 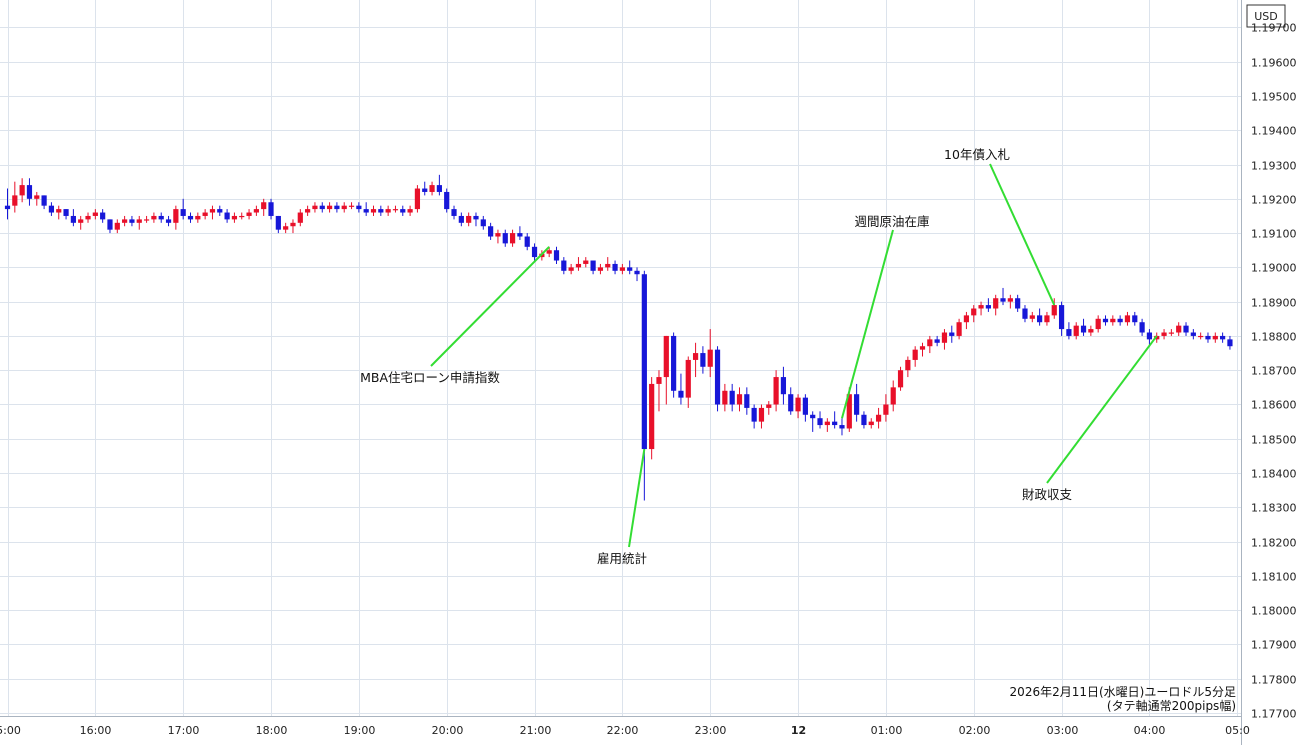 What do you see at coordinates (885, 316) in the screenshot?
I see `annotation: 週間原油在庫` at bounding box center [885, 316].